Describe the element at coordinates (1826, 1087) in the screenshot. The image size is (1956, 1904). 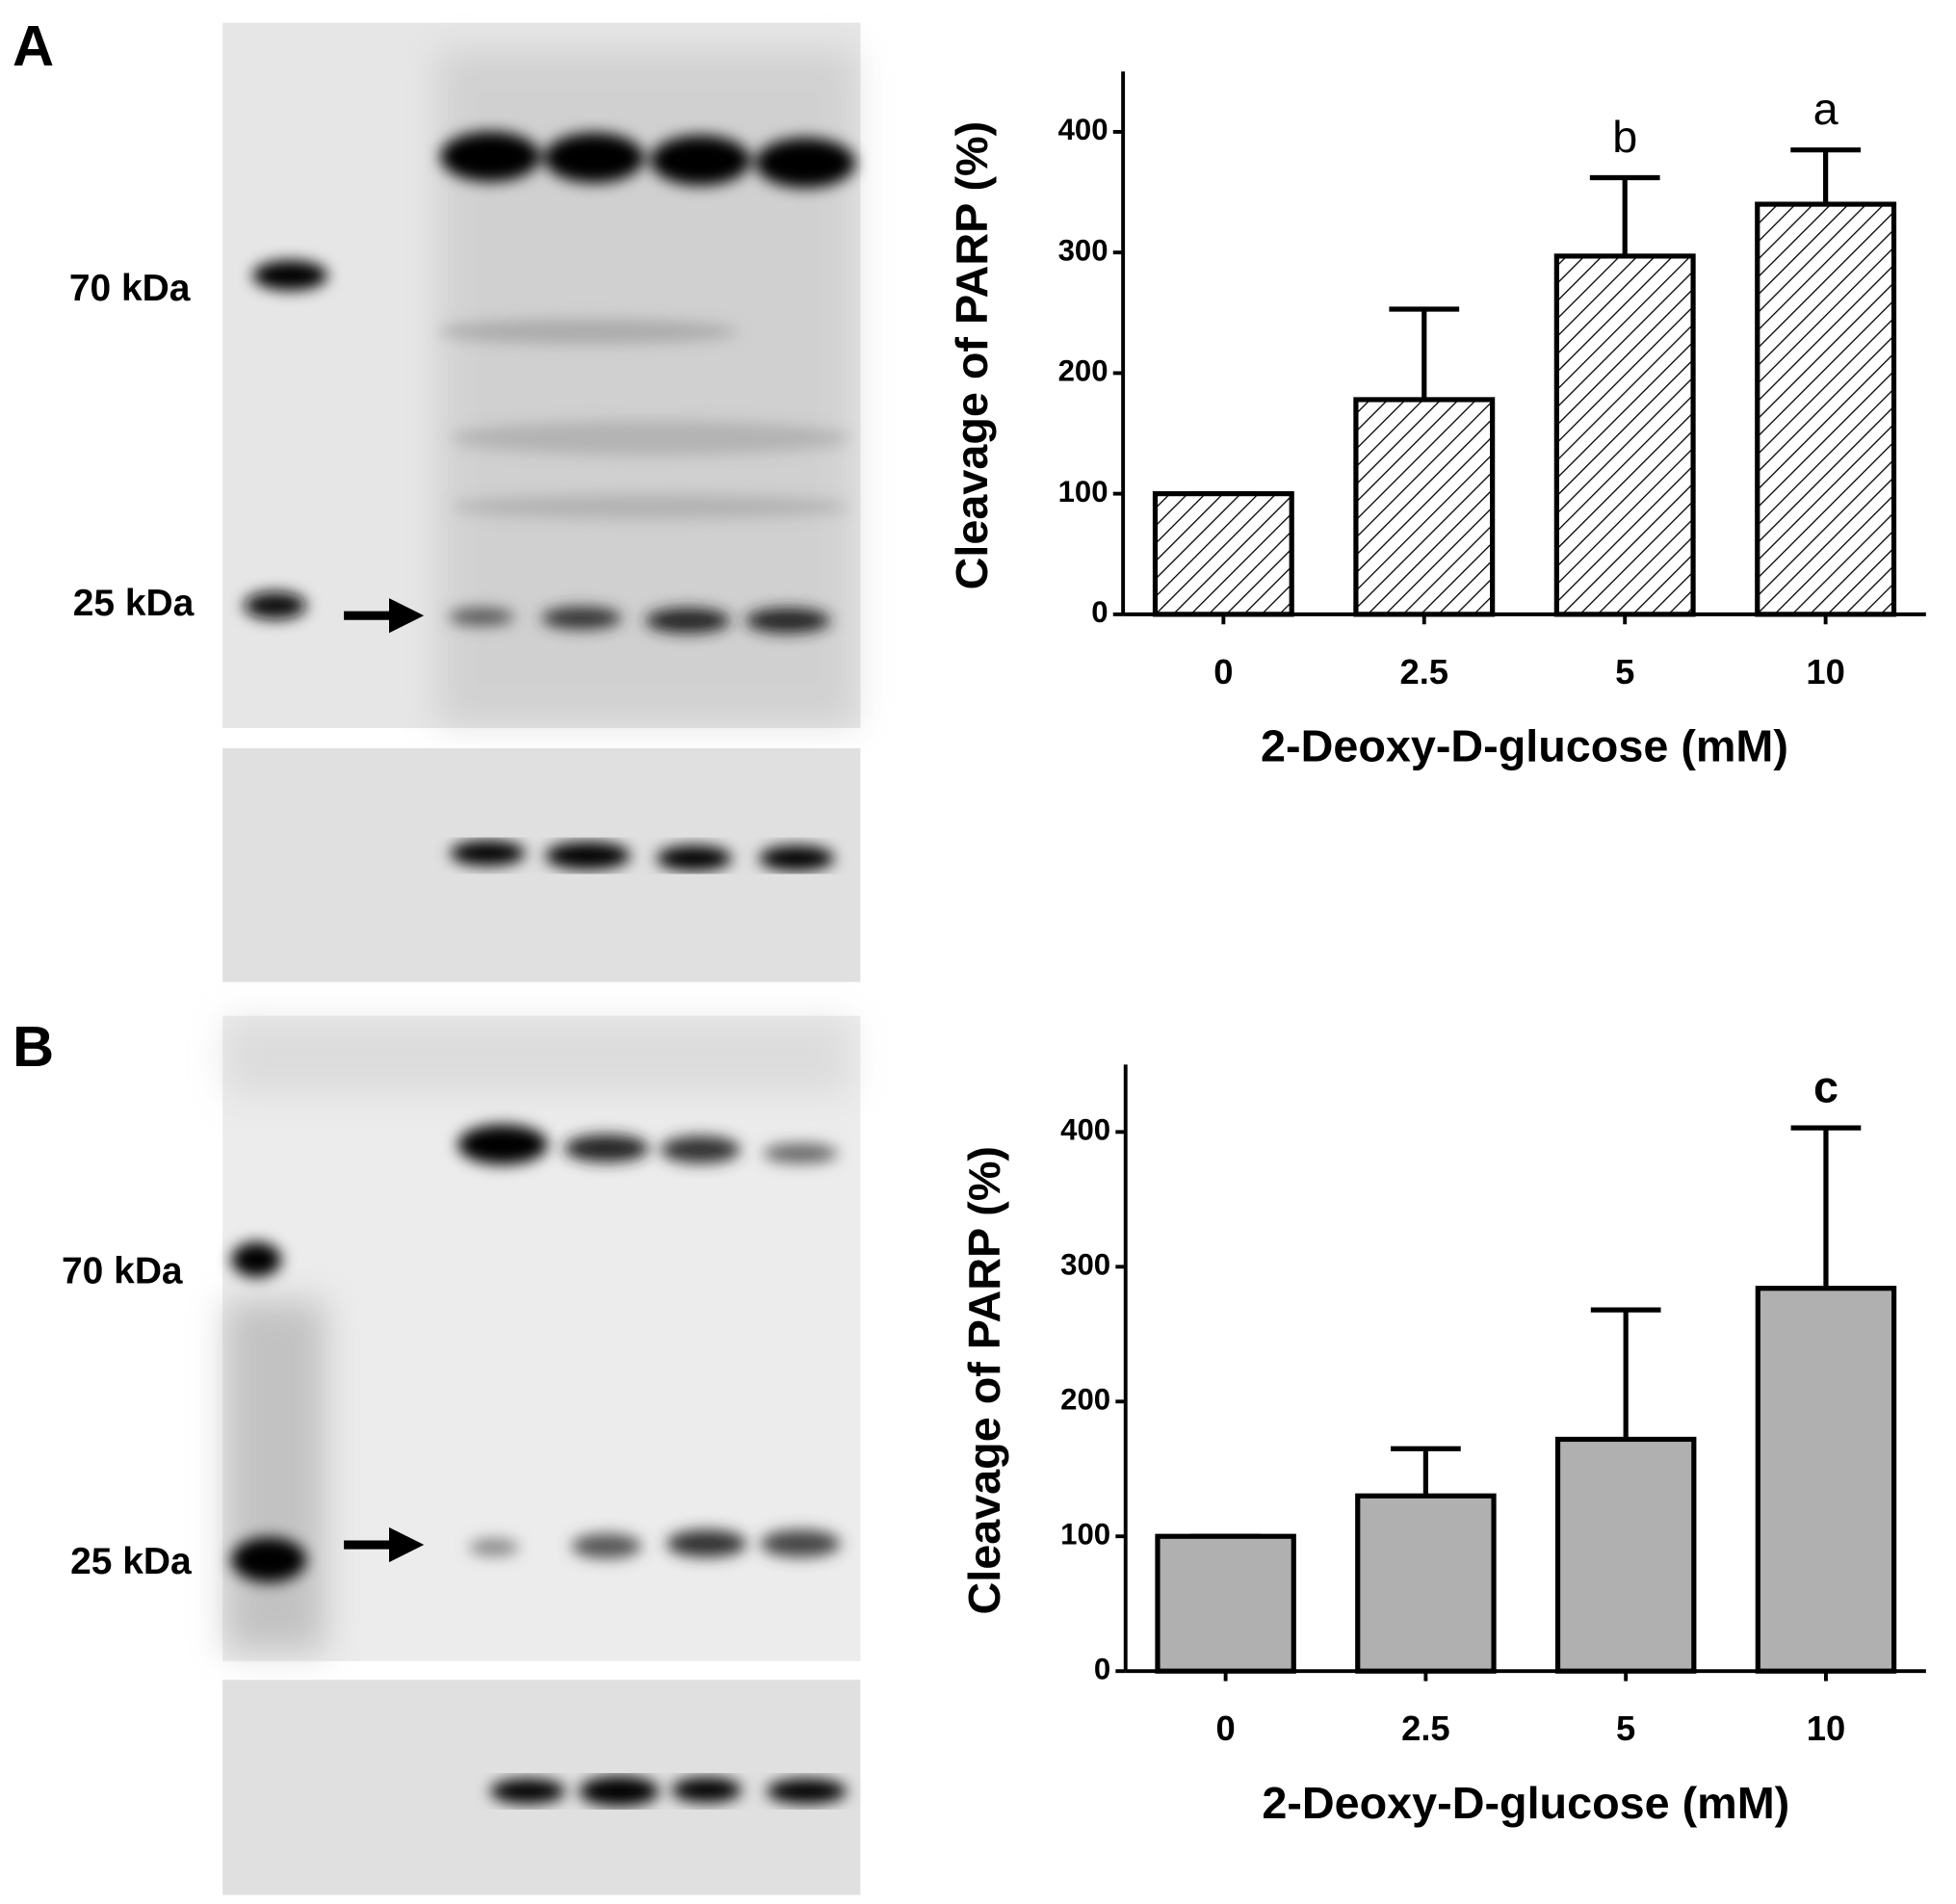
I see `annotation: c` at that location.